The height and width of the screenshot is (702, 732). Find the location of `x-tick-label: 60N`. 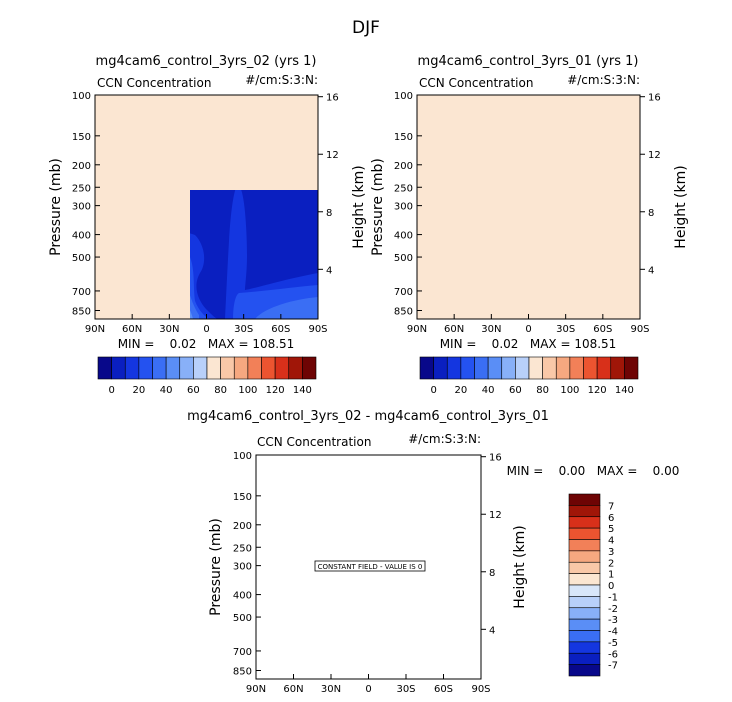

x-tick-label: 60N is located at coordinates (454, 329).